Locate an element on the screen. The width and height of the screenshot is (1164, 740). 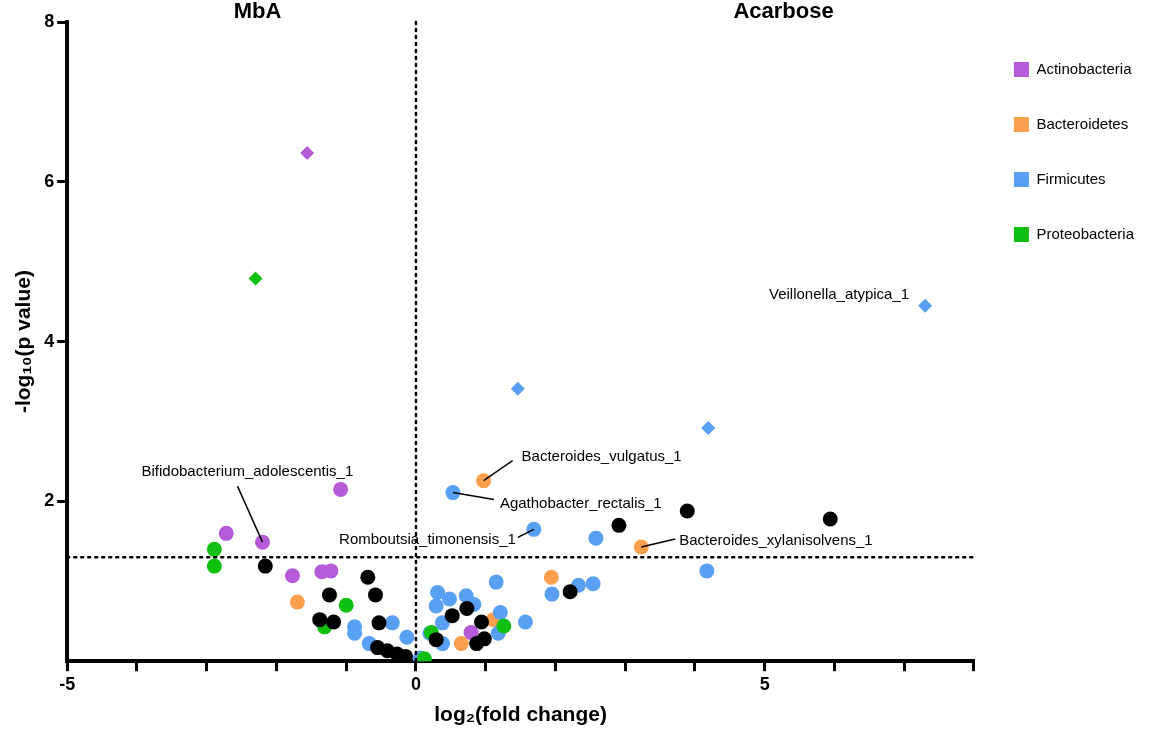
annotation: Bacteroides_vulgatus_1 is located at coordinates (601, 455).